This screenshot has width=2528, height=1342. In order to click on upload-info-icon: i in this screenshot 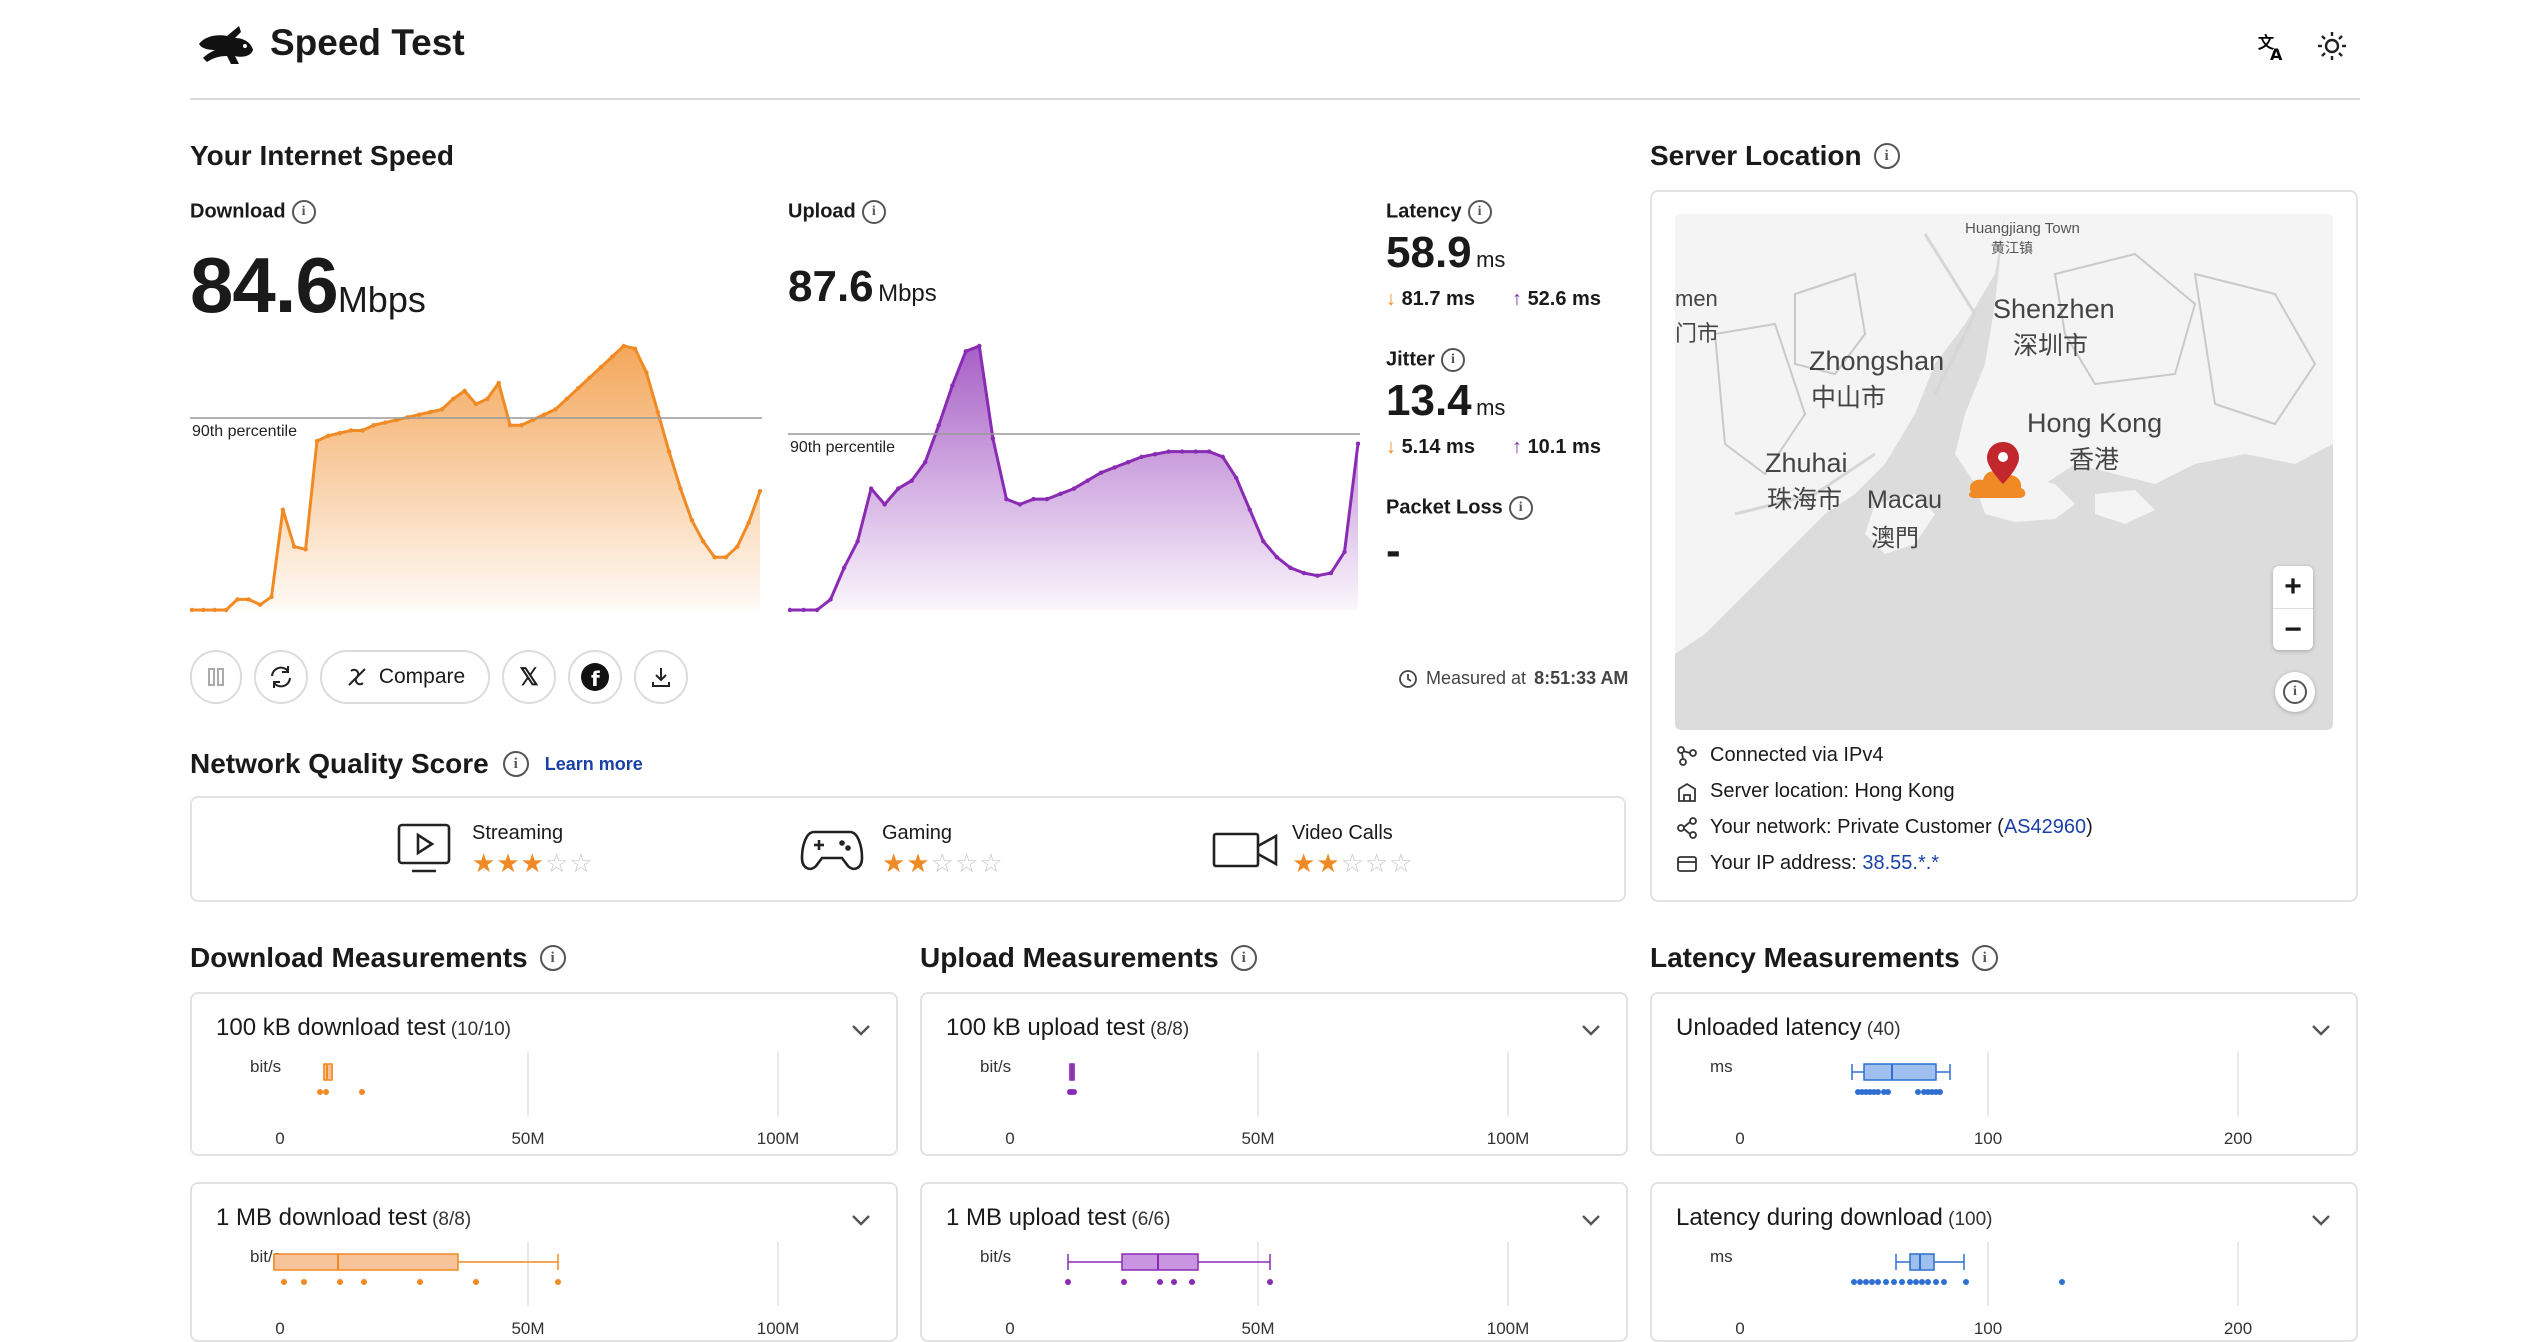, I will do `click(873, 212)`.